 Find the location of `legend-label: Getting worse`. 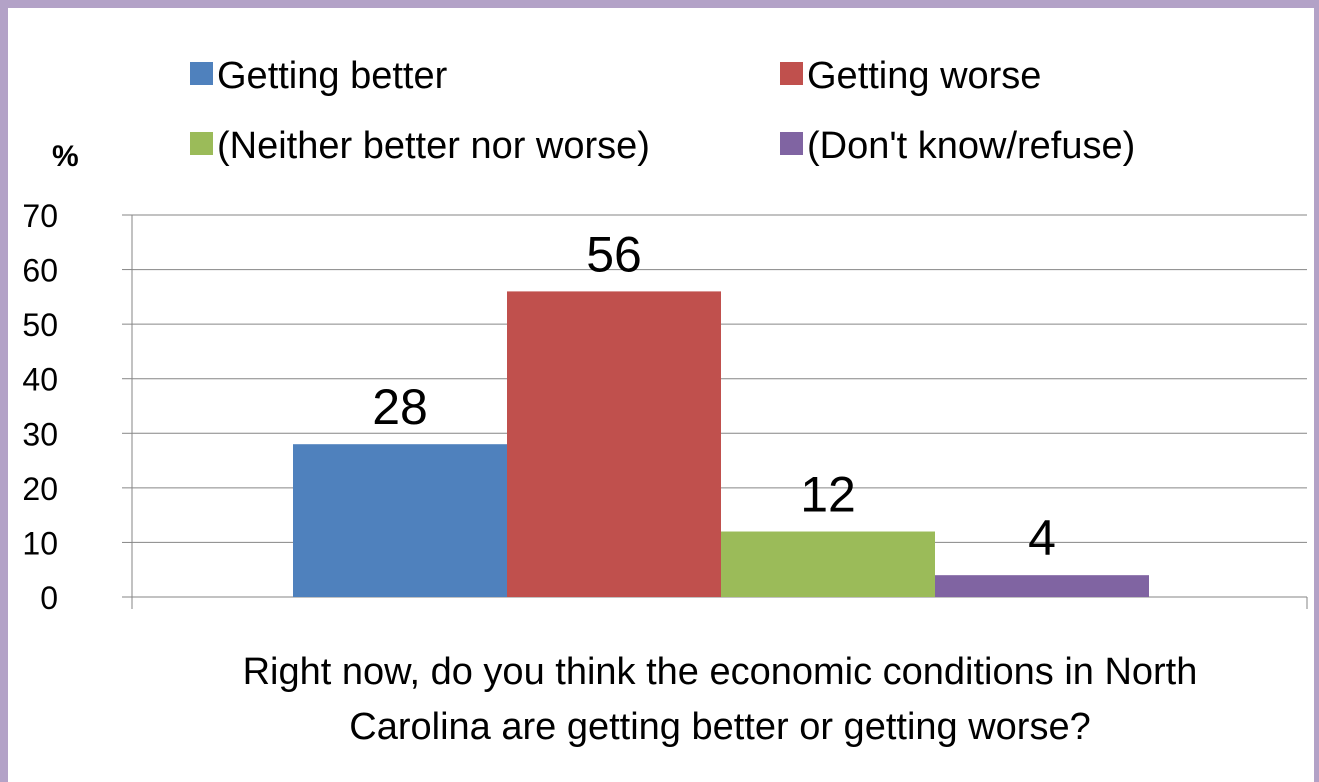

legend-label: Getting worse is located at coordinates (924, 76).